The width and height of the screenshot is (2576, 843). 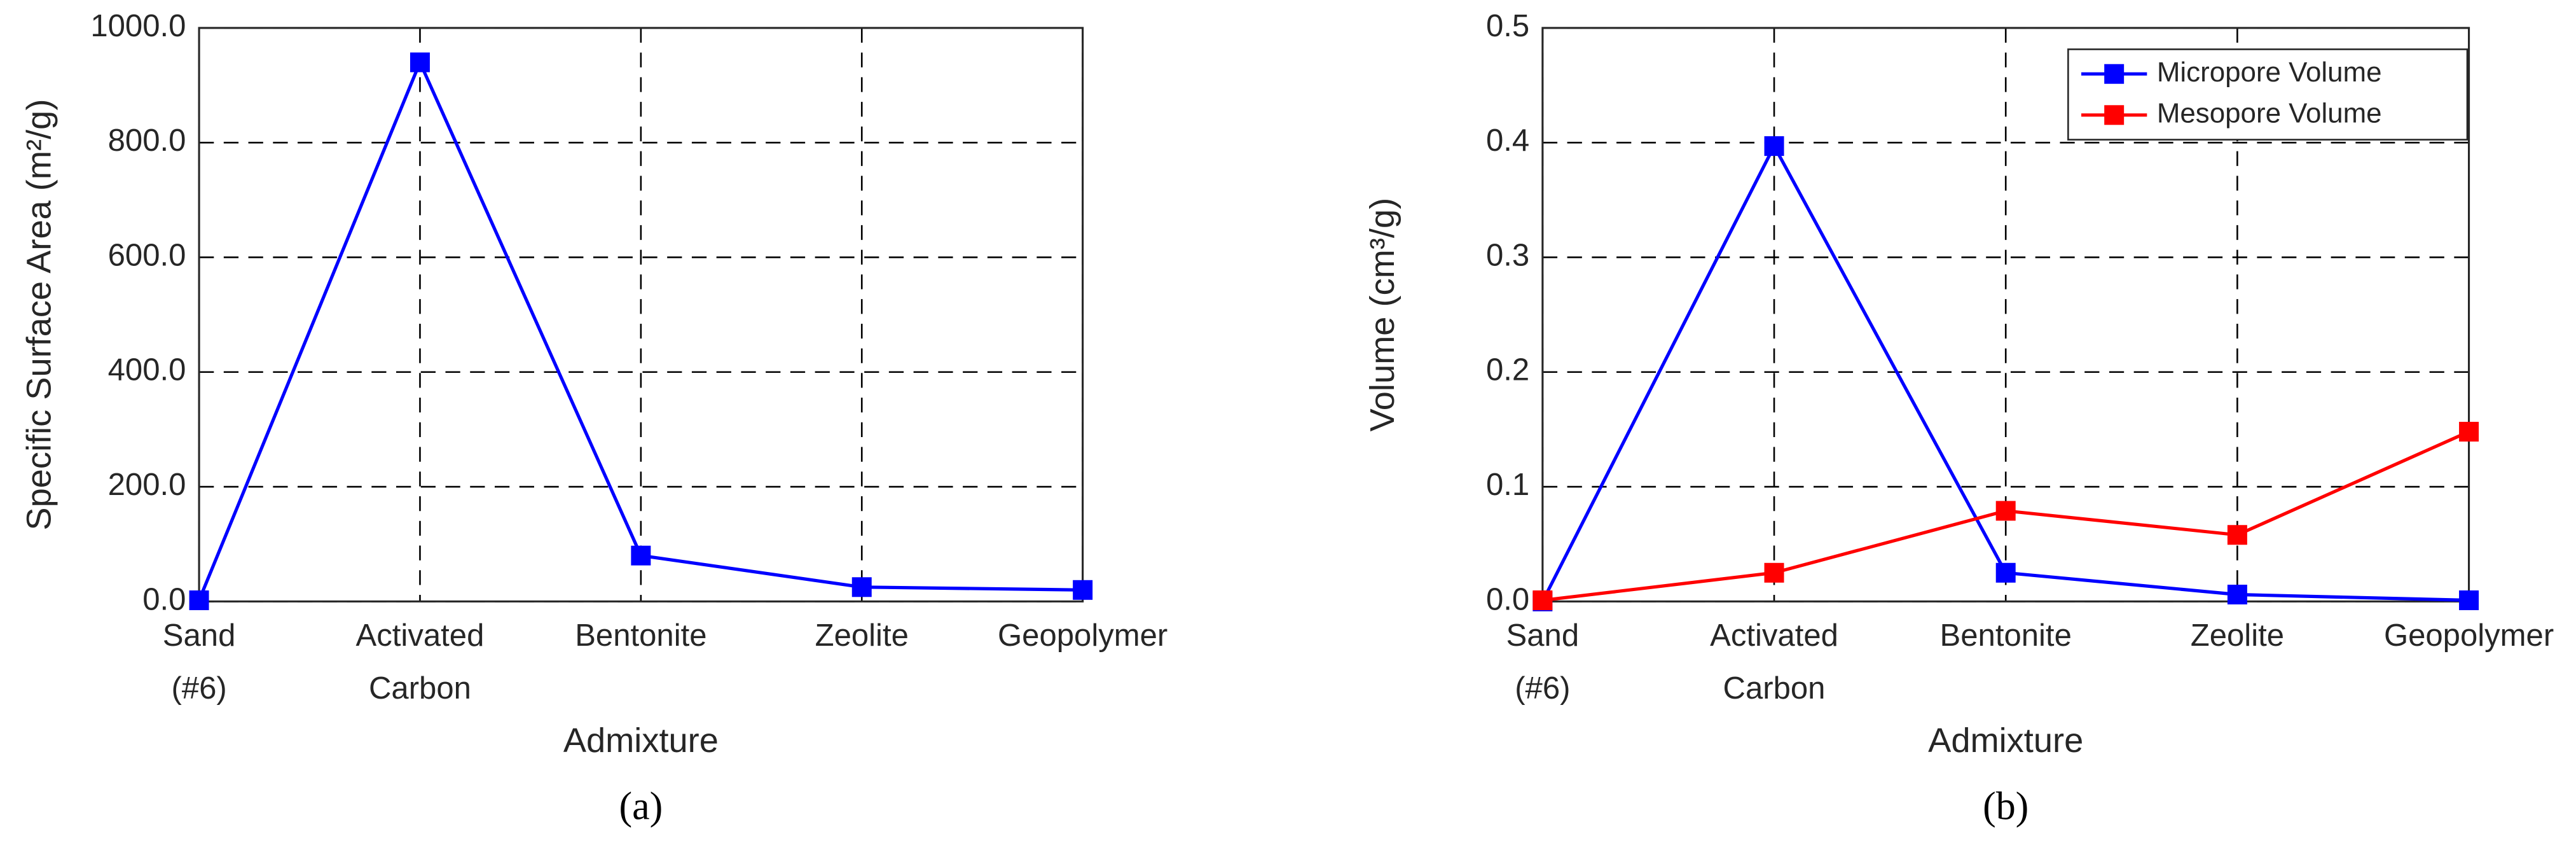 I want to click on legend-label: Mesopore Volume, so click(x=2269, y=113).